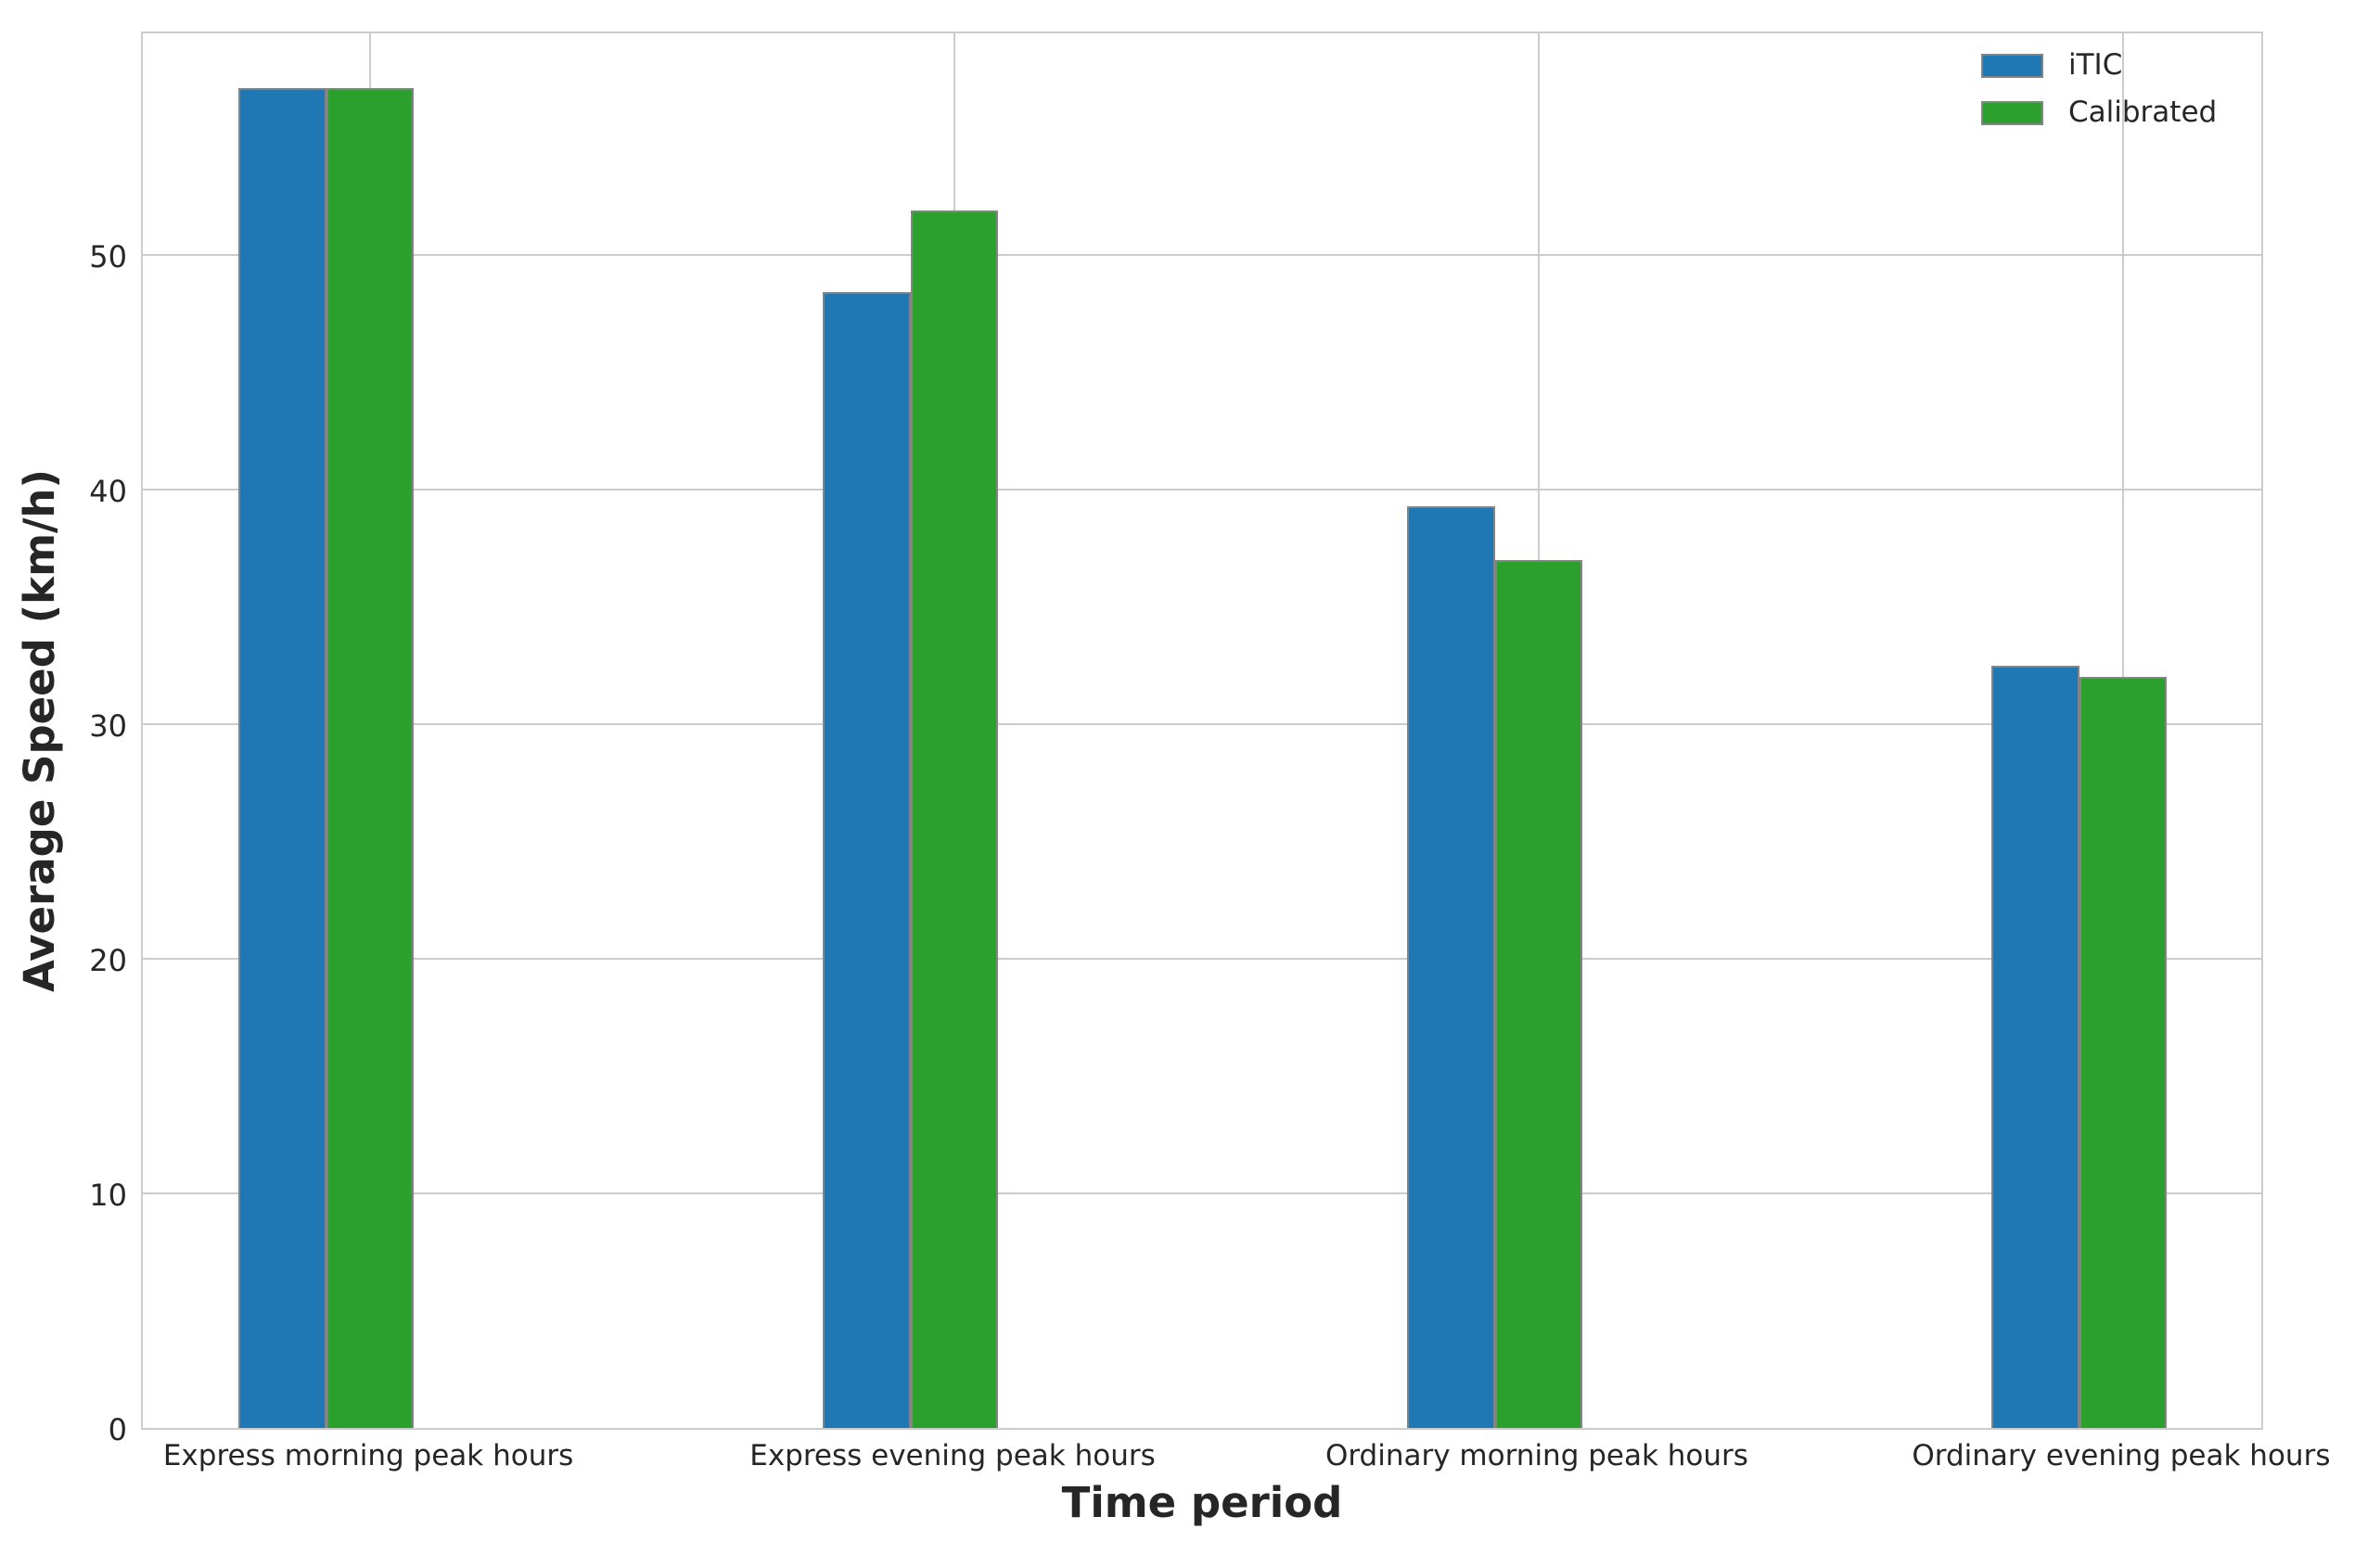  I want to click on x-tick-label: Ordinary evening peak hours, so click(2121, 1455).